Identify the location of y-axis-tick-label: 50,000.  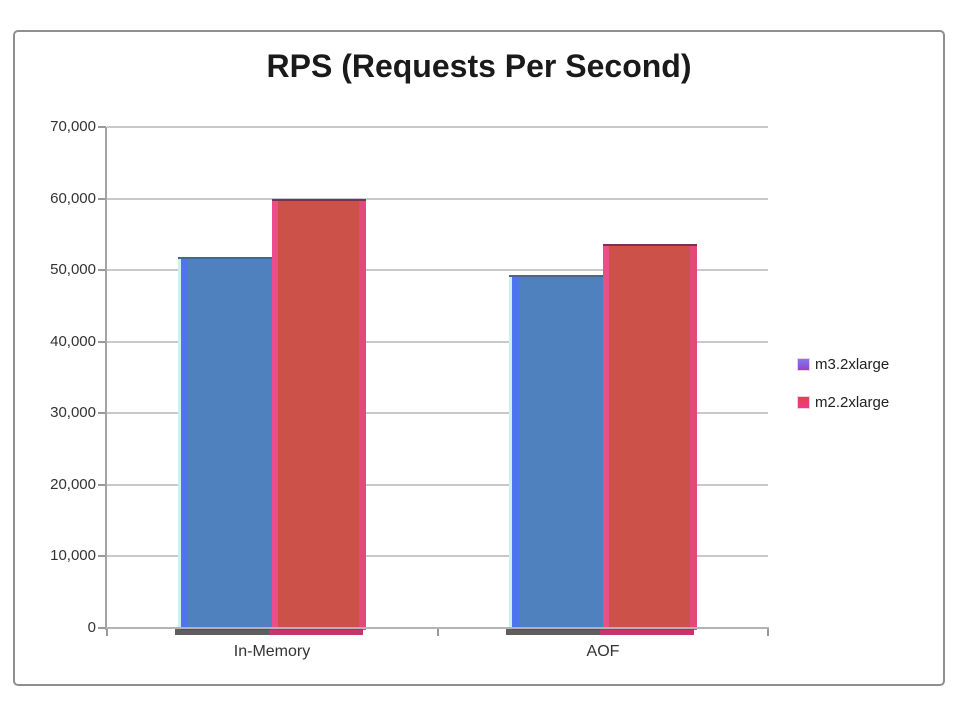
(73, 269).